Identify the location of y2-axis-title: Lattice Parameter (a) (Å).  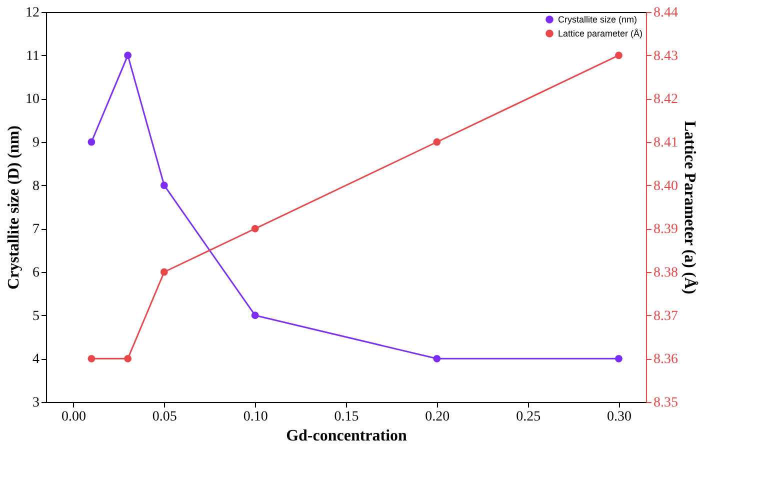
(690, 207).